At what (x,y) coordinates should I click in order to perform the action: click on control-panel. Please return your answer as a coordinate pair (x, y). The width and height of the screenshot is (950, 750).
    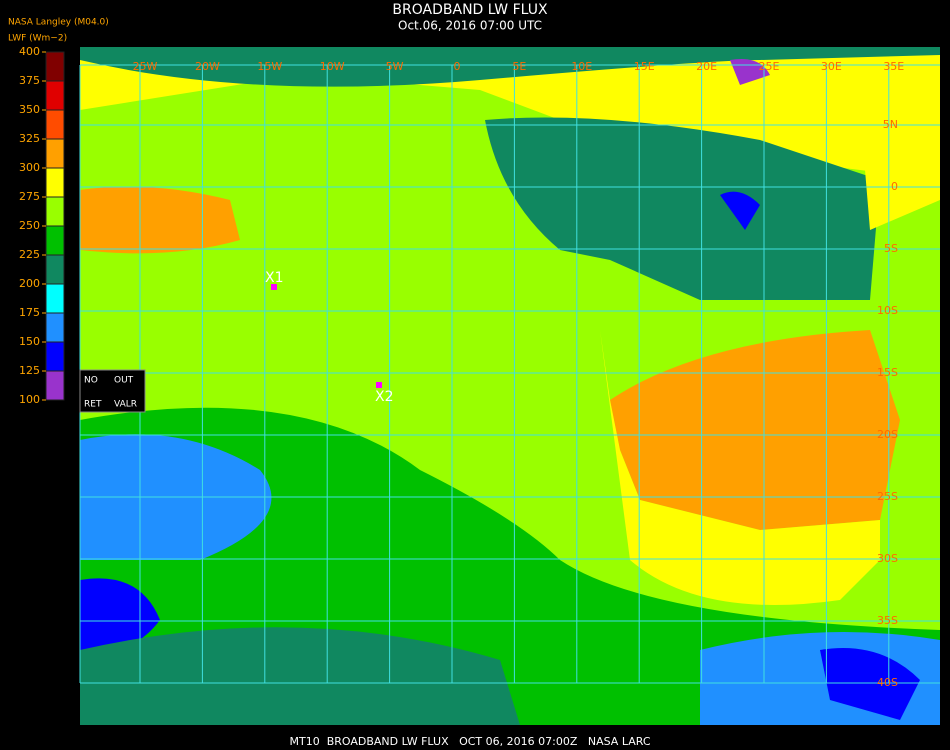
    Looking at the image, I should click on (112, 391).